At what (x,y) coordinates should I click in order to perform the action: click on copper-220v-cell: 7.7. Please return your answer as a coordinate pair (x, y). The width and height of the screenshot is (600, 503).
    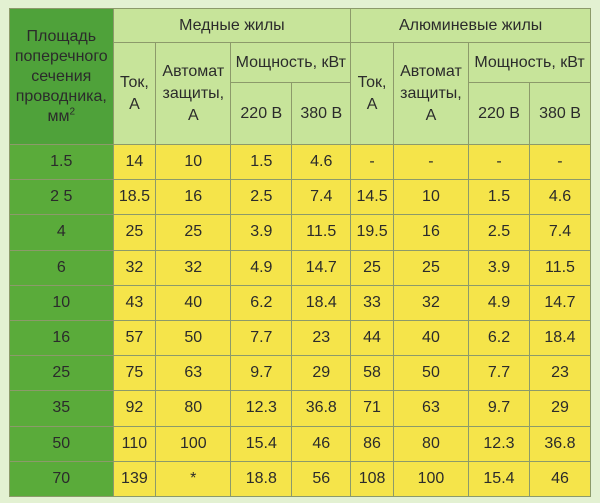
    Looking at the image, I should click on (261, 338).